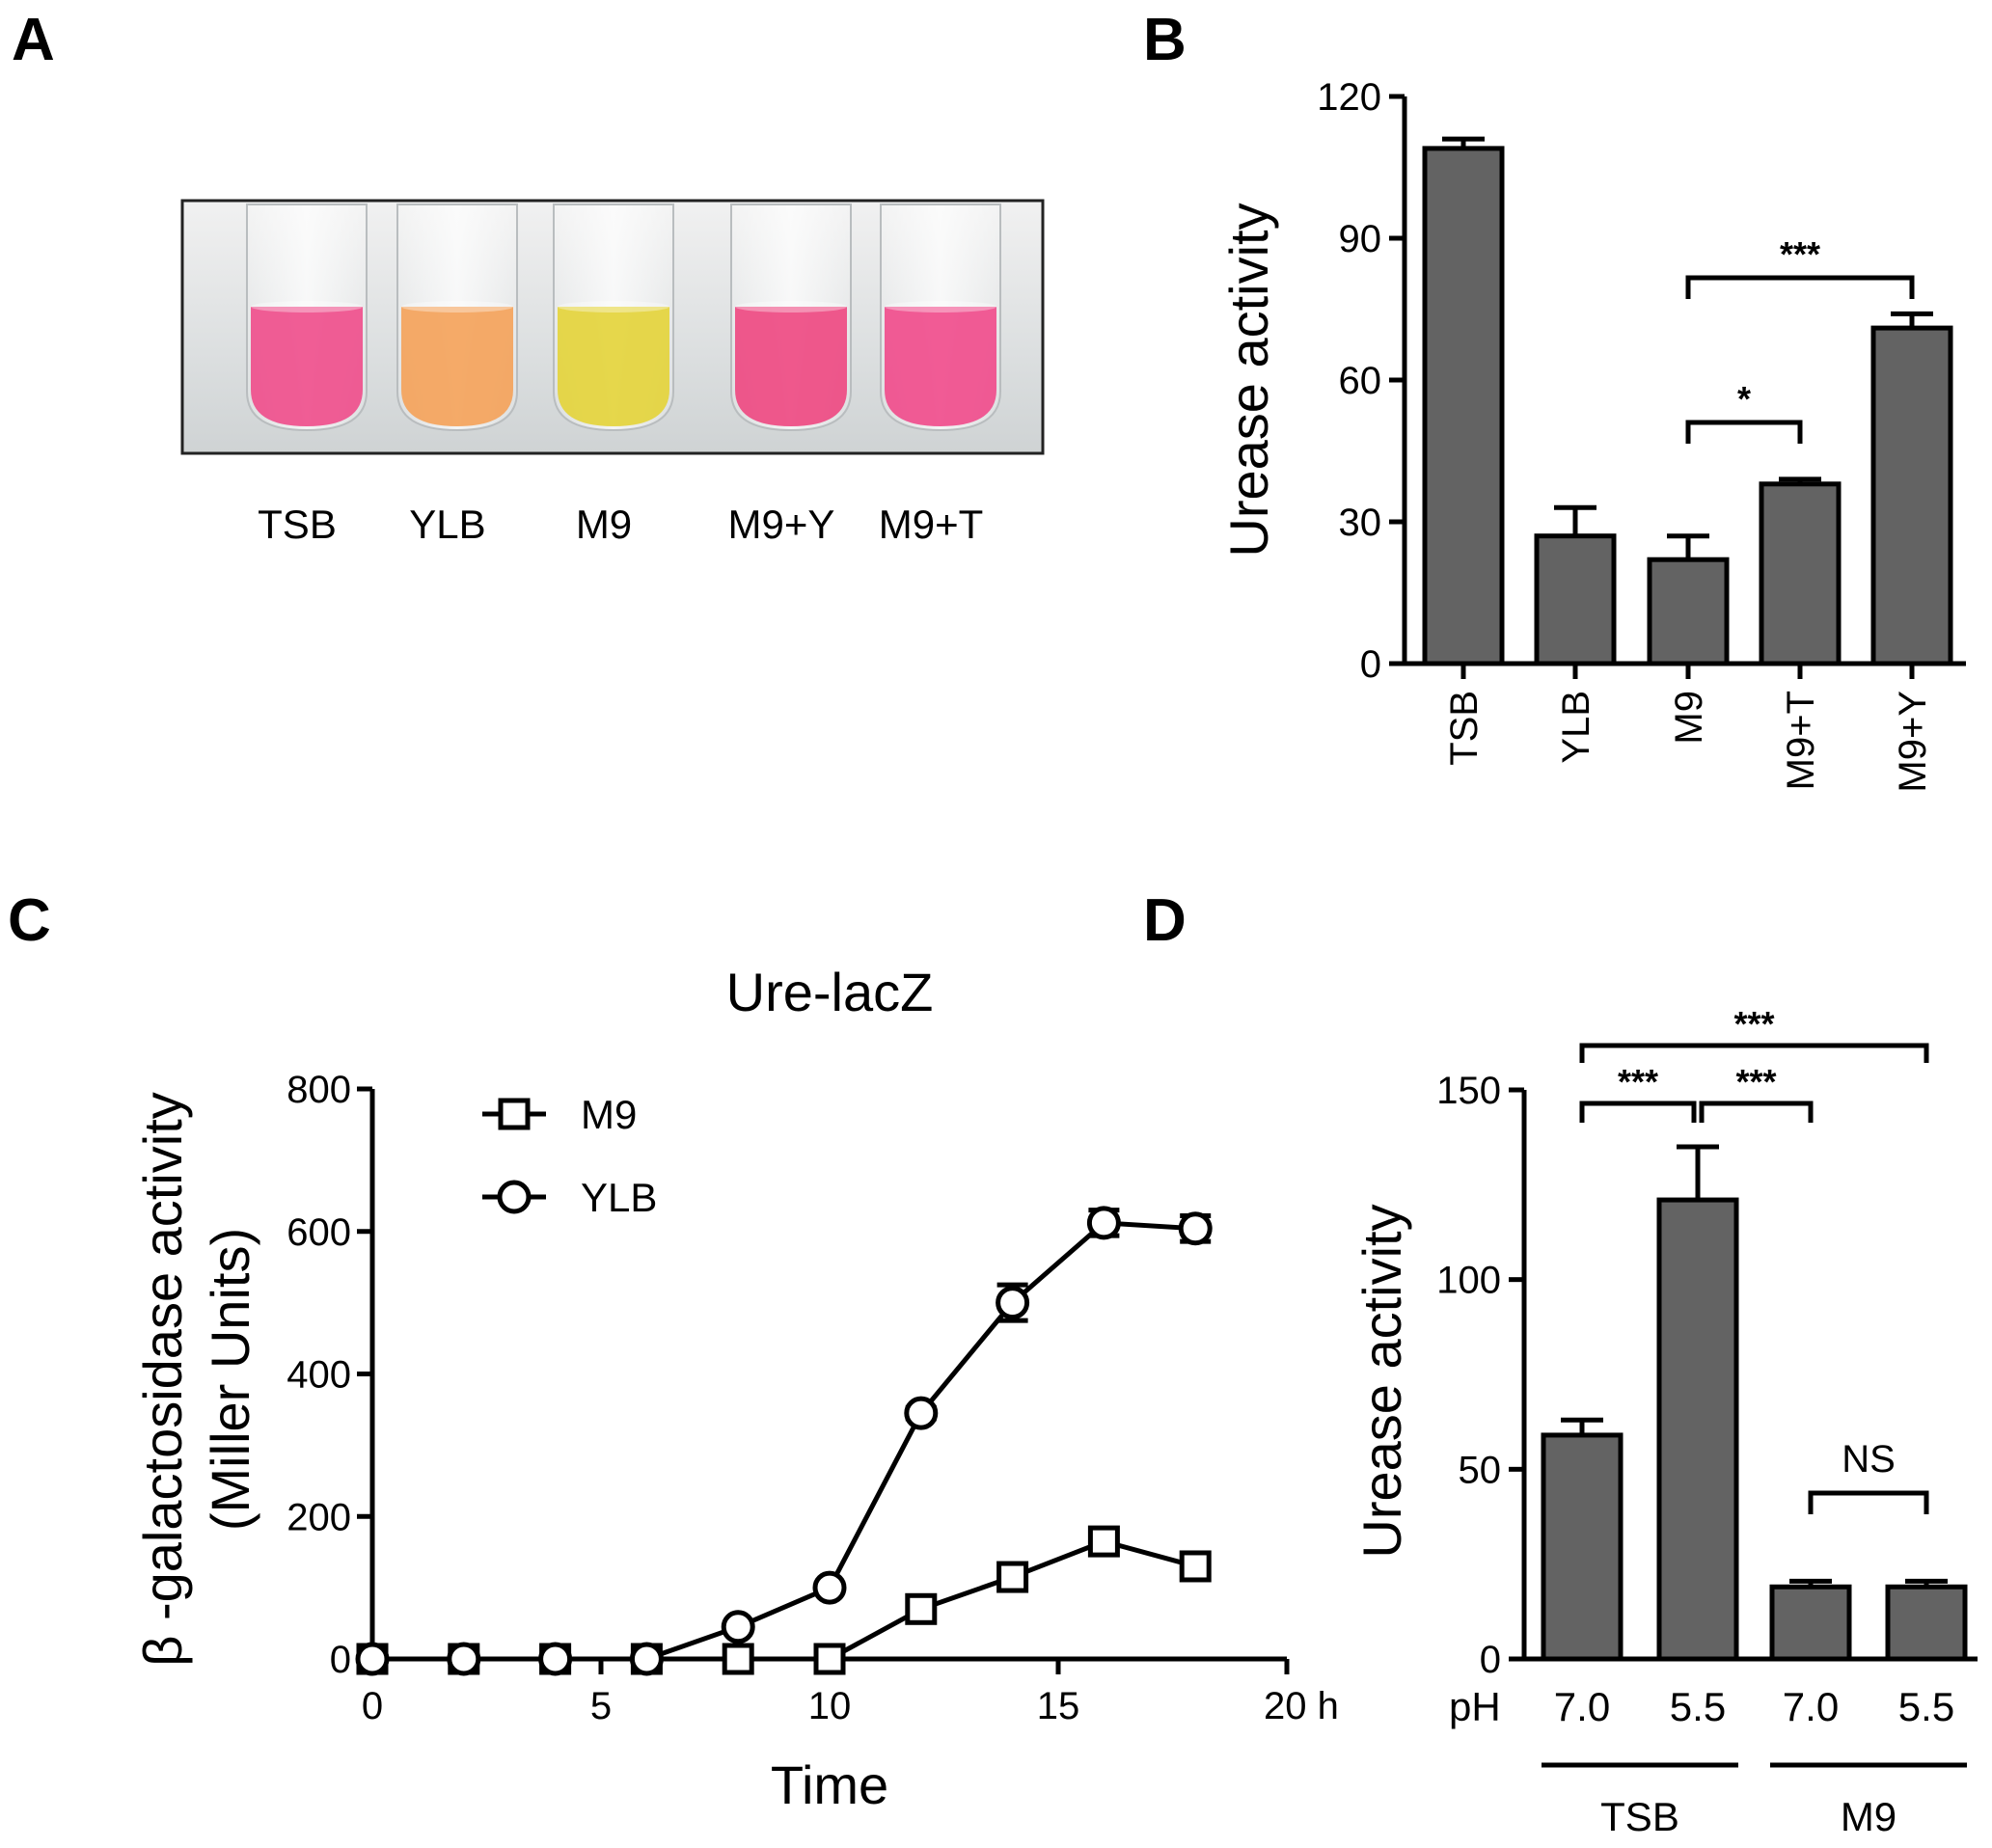 The width and height of the screenshot is (1992, 1848). What do you see at coordinates (619, 1197) in the screenshot?
I see `legend-label: YLB` at bounding box center [619, 1197].